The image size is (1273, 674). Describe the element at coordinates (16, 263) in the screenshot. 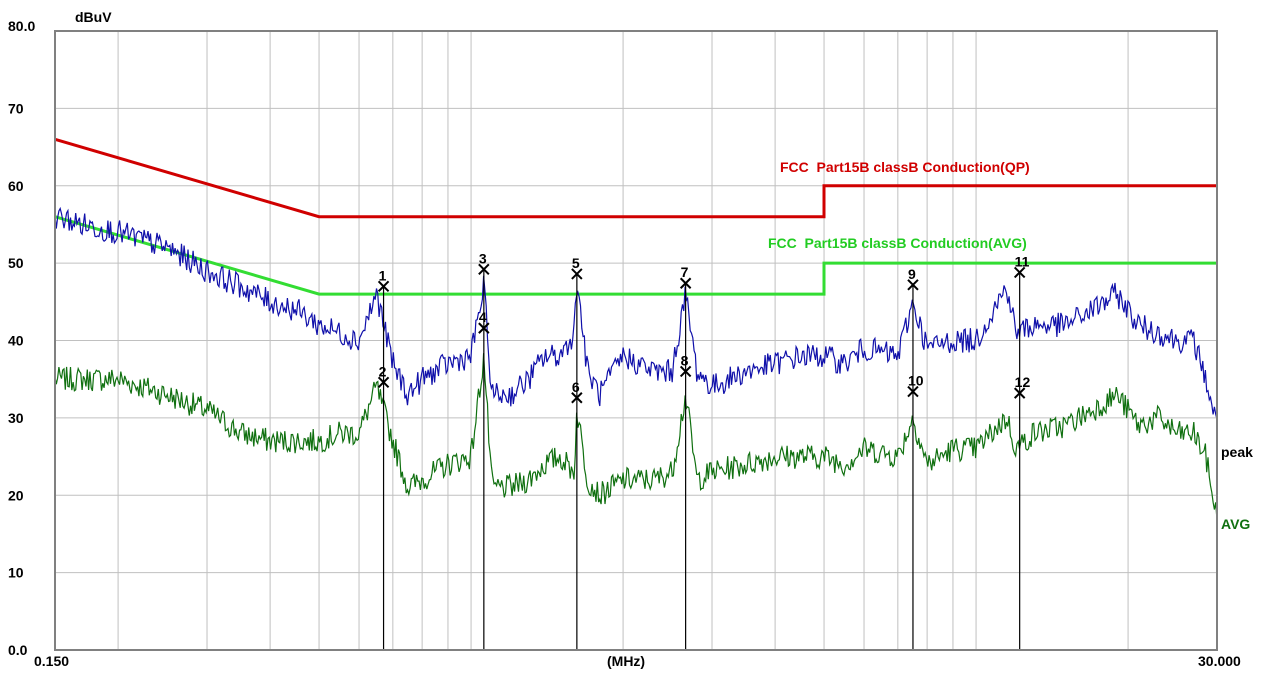

I see `y-tick-label: 50` at that location.